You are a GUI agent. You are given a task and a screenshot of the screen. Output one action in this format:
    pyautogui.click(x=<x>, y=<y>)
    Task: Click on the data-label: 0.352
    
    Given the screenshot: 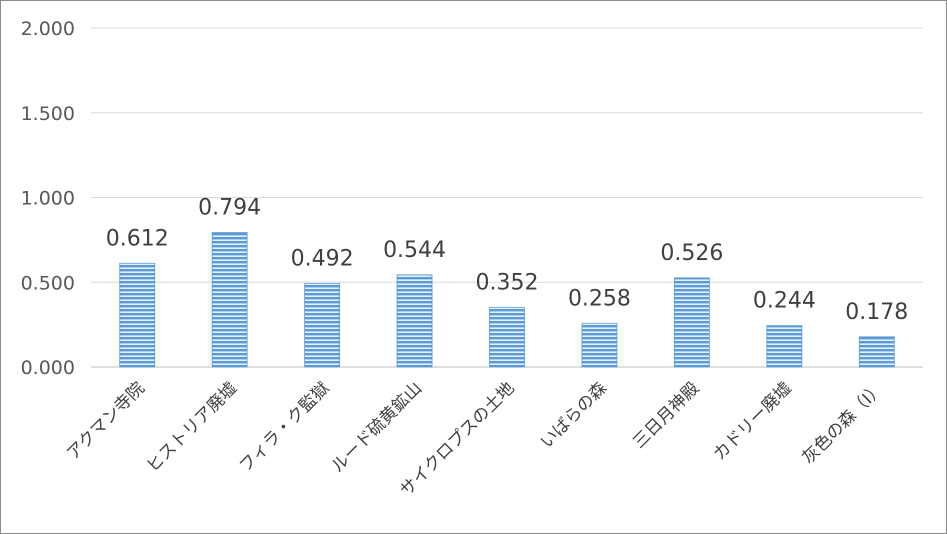 What is the action you would take?
    pyautogui.click(x=507, y=282)
    